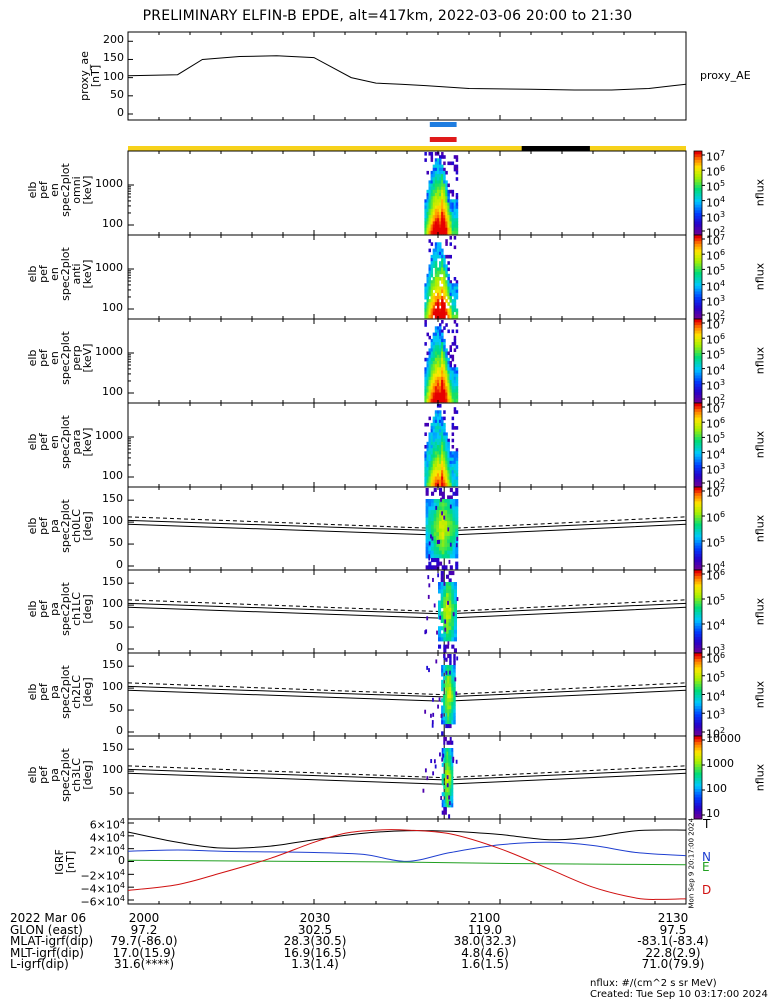 The width and height of the screenshot is (775, 1001). I want to click on axis-label-igrf: IGRF [nT], so click(65, 861).